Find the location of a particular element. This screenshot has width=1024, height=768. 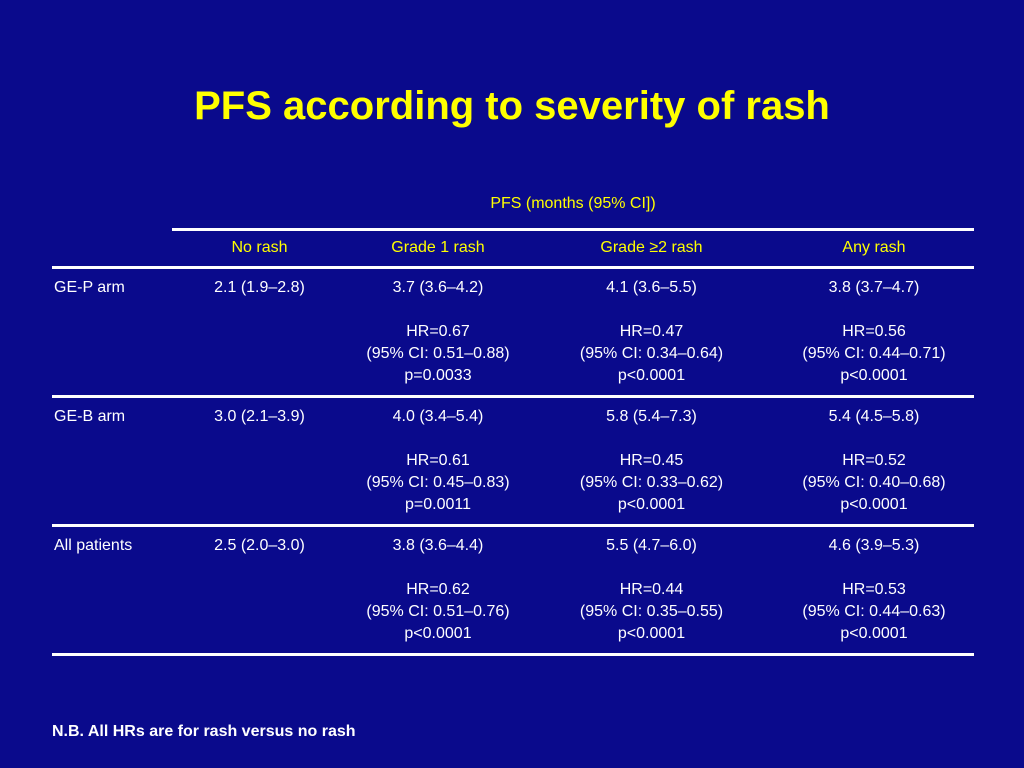

confidence-interval: (95% CI: 0.51–0.76) is located at coordinates (438, 611).